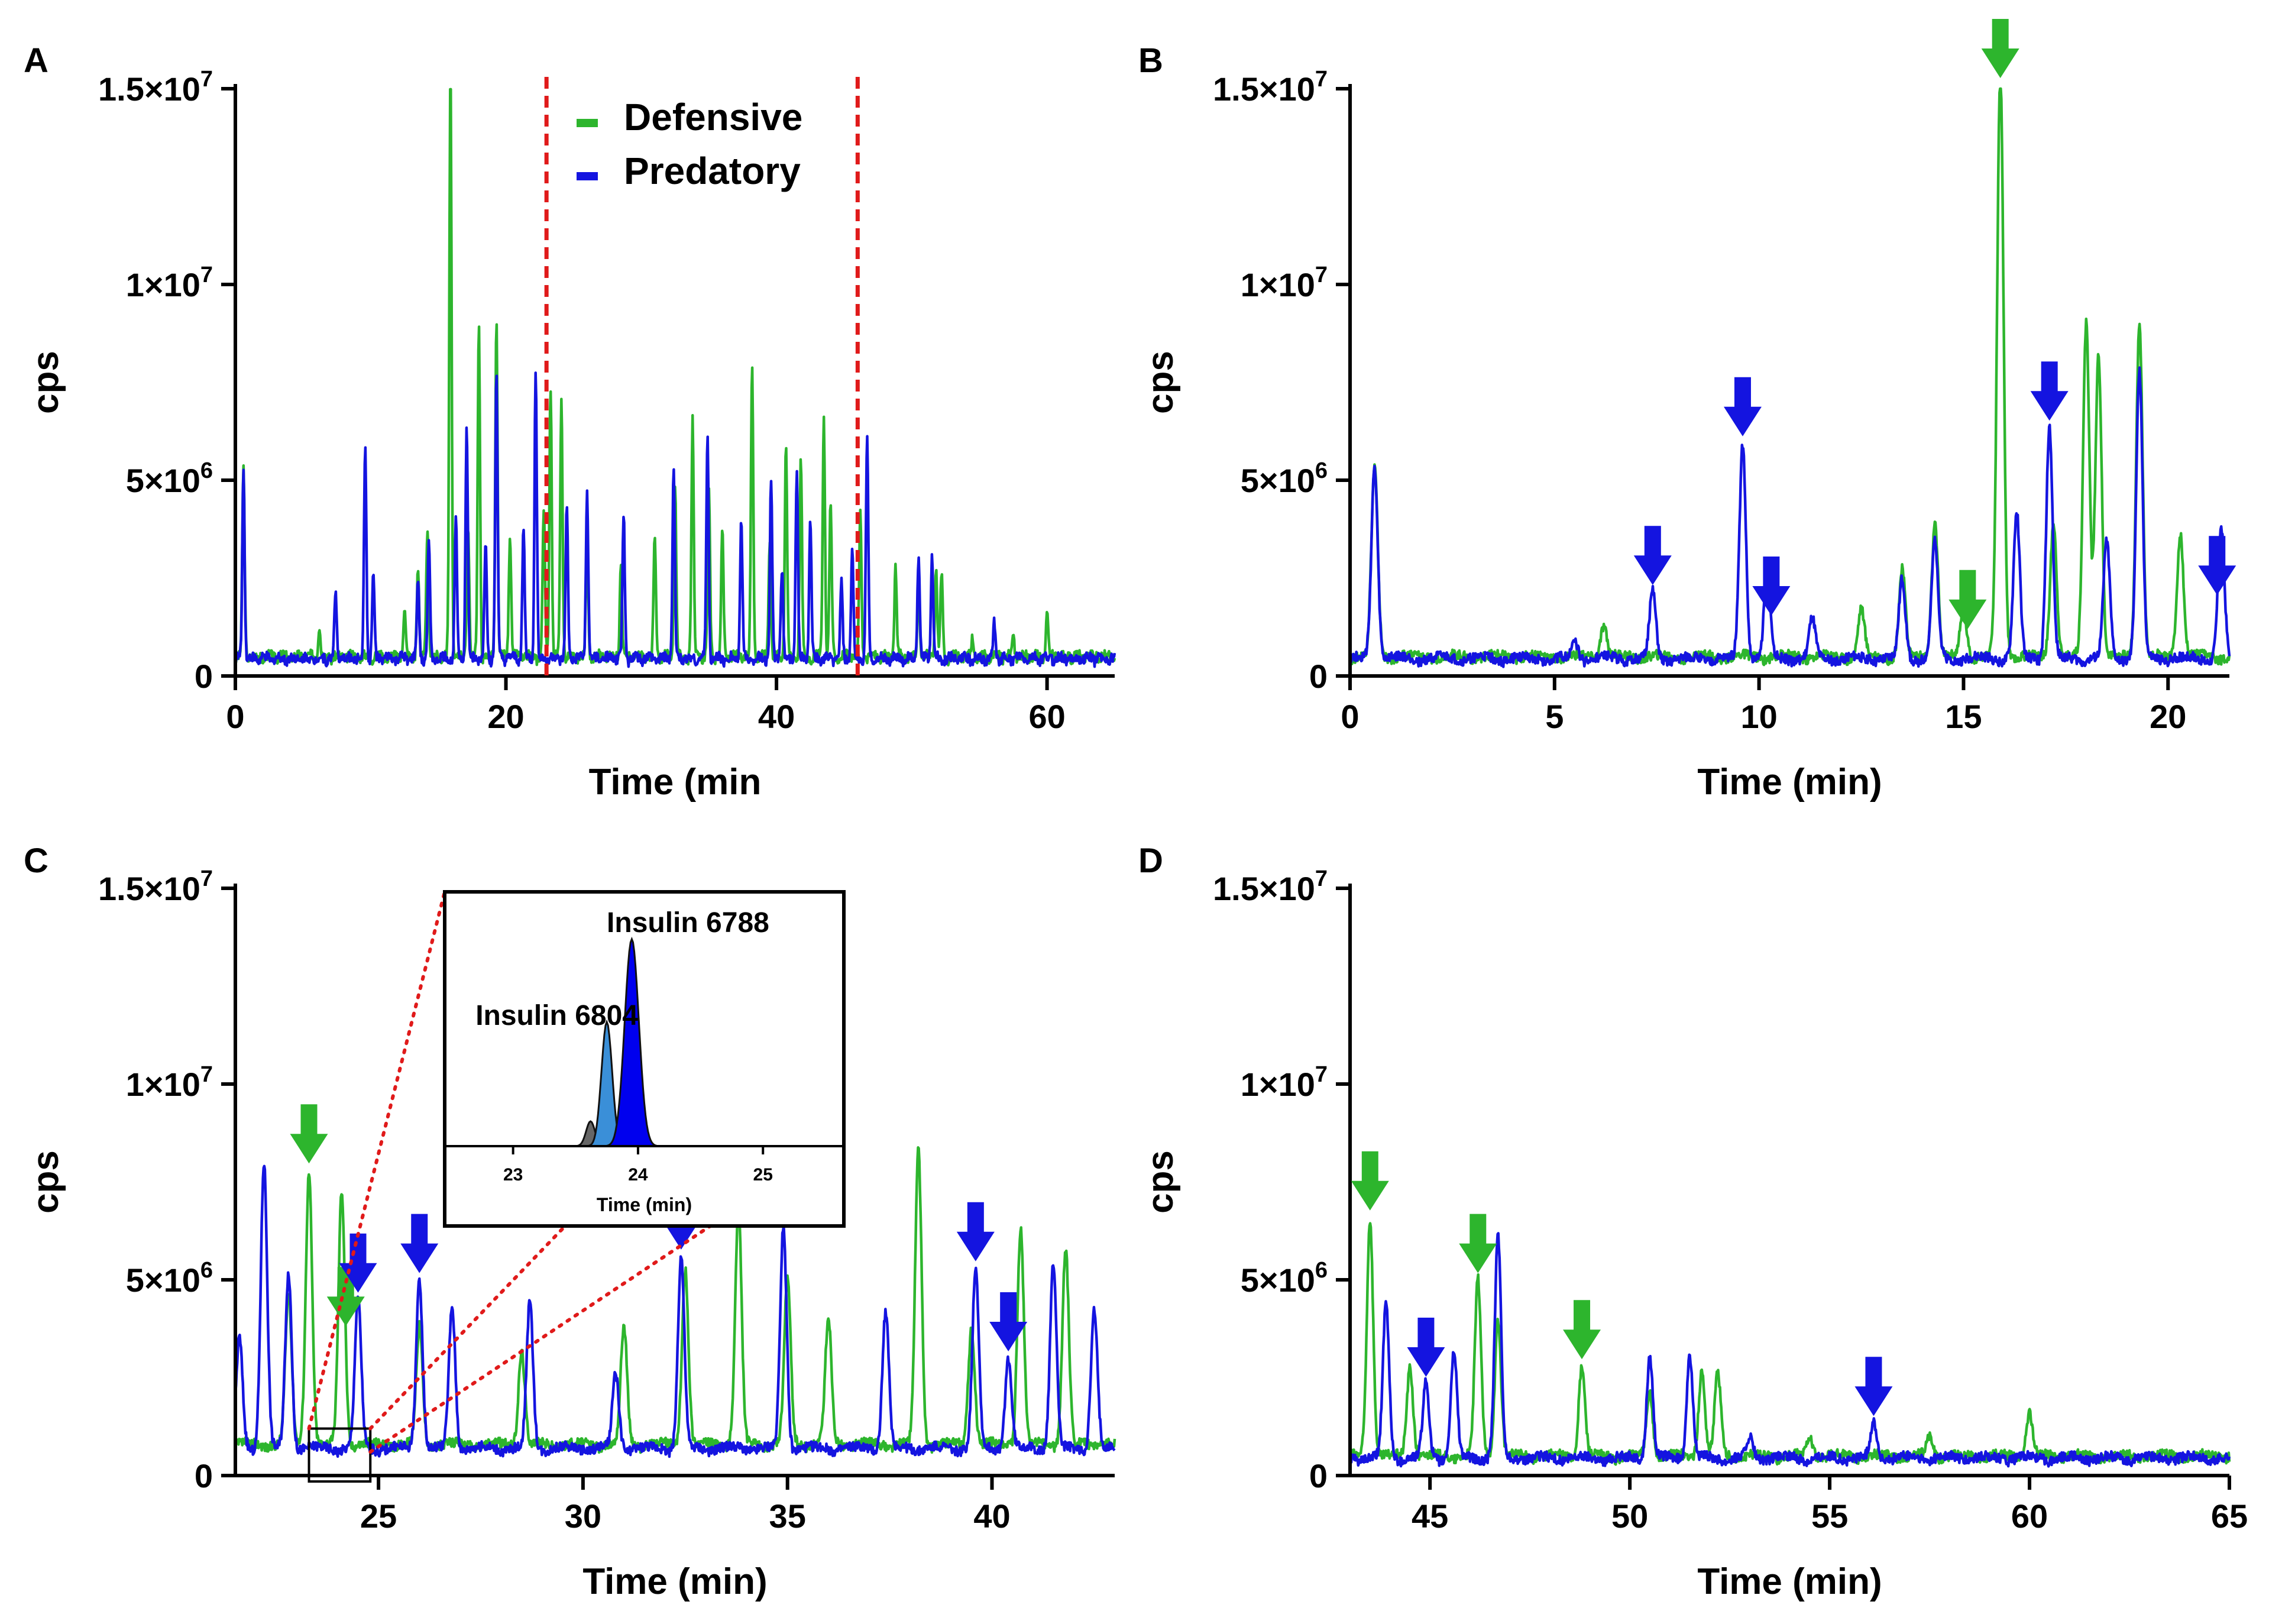 Image resolution: width=2269 pixels, height=1624 pixels. I want to click on zoom-connector, so click(377, 1160).